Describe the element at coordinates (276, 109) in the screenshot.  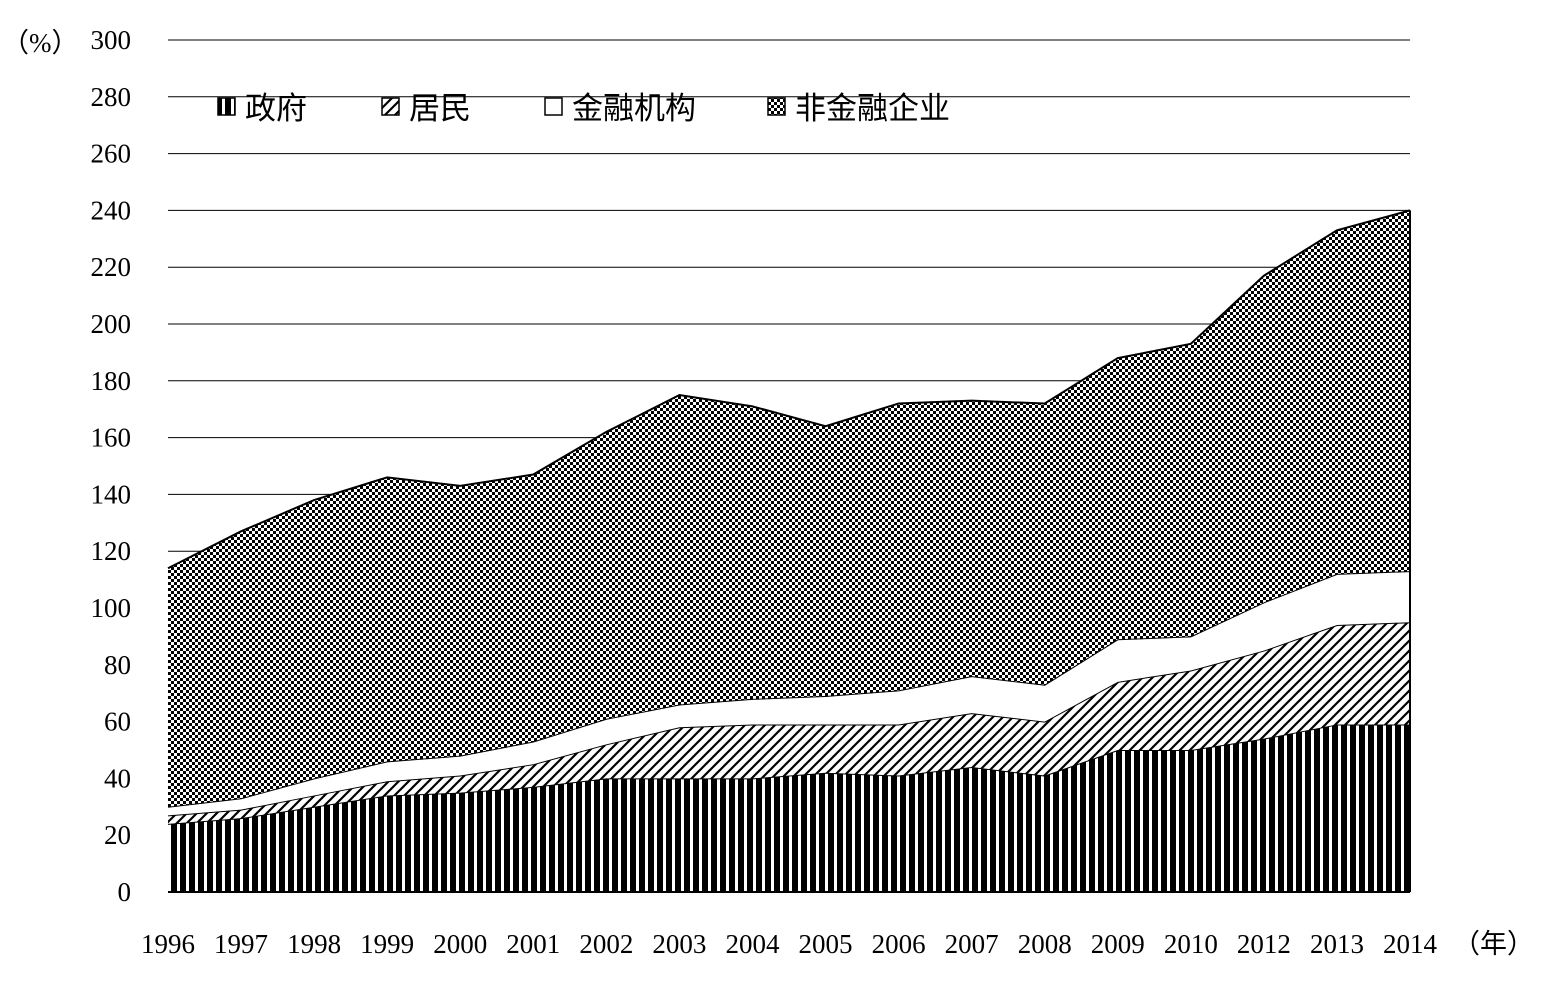
I see `legend-label: 政府` at that location.